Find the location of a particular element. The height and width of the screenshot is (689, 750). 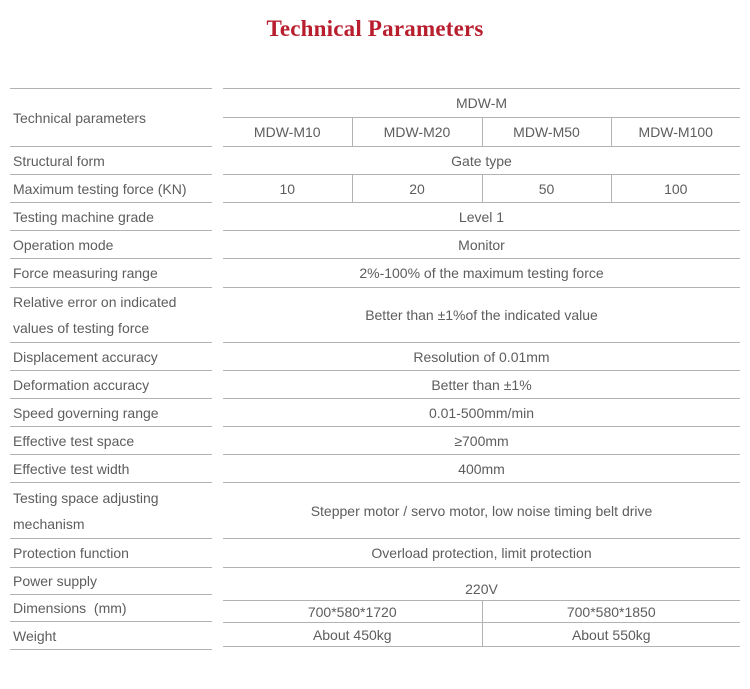

label-power: Power supply is located at coordinates (111, 581).